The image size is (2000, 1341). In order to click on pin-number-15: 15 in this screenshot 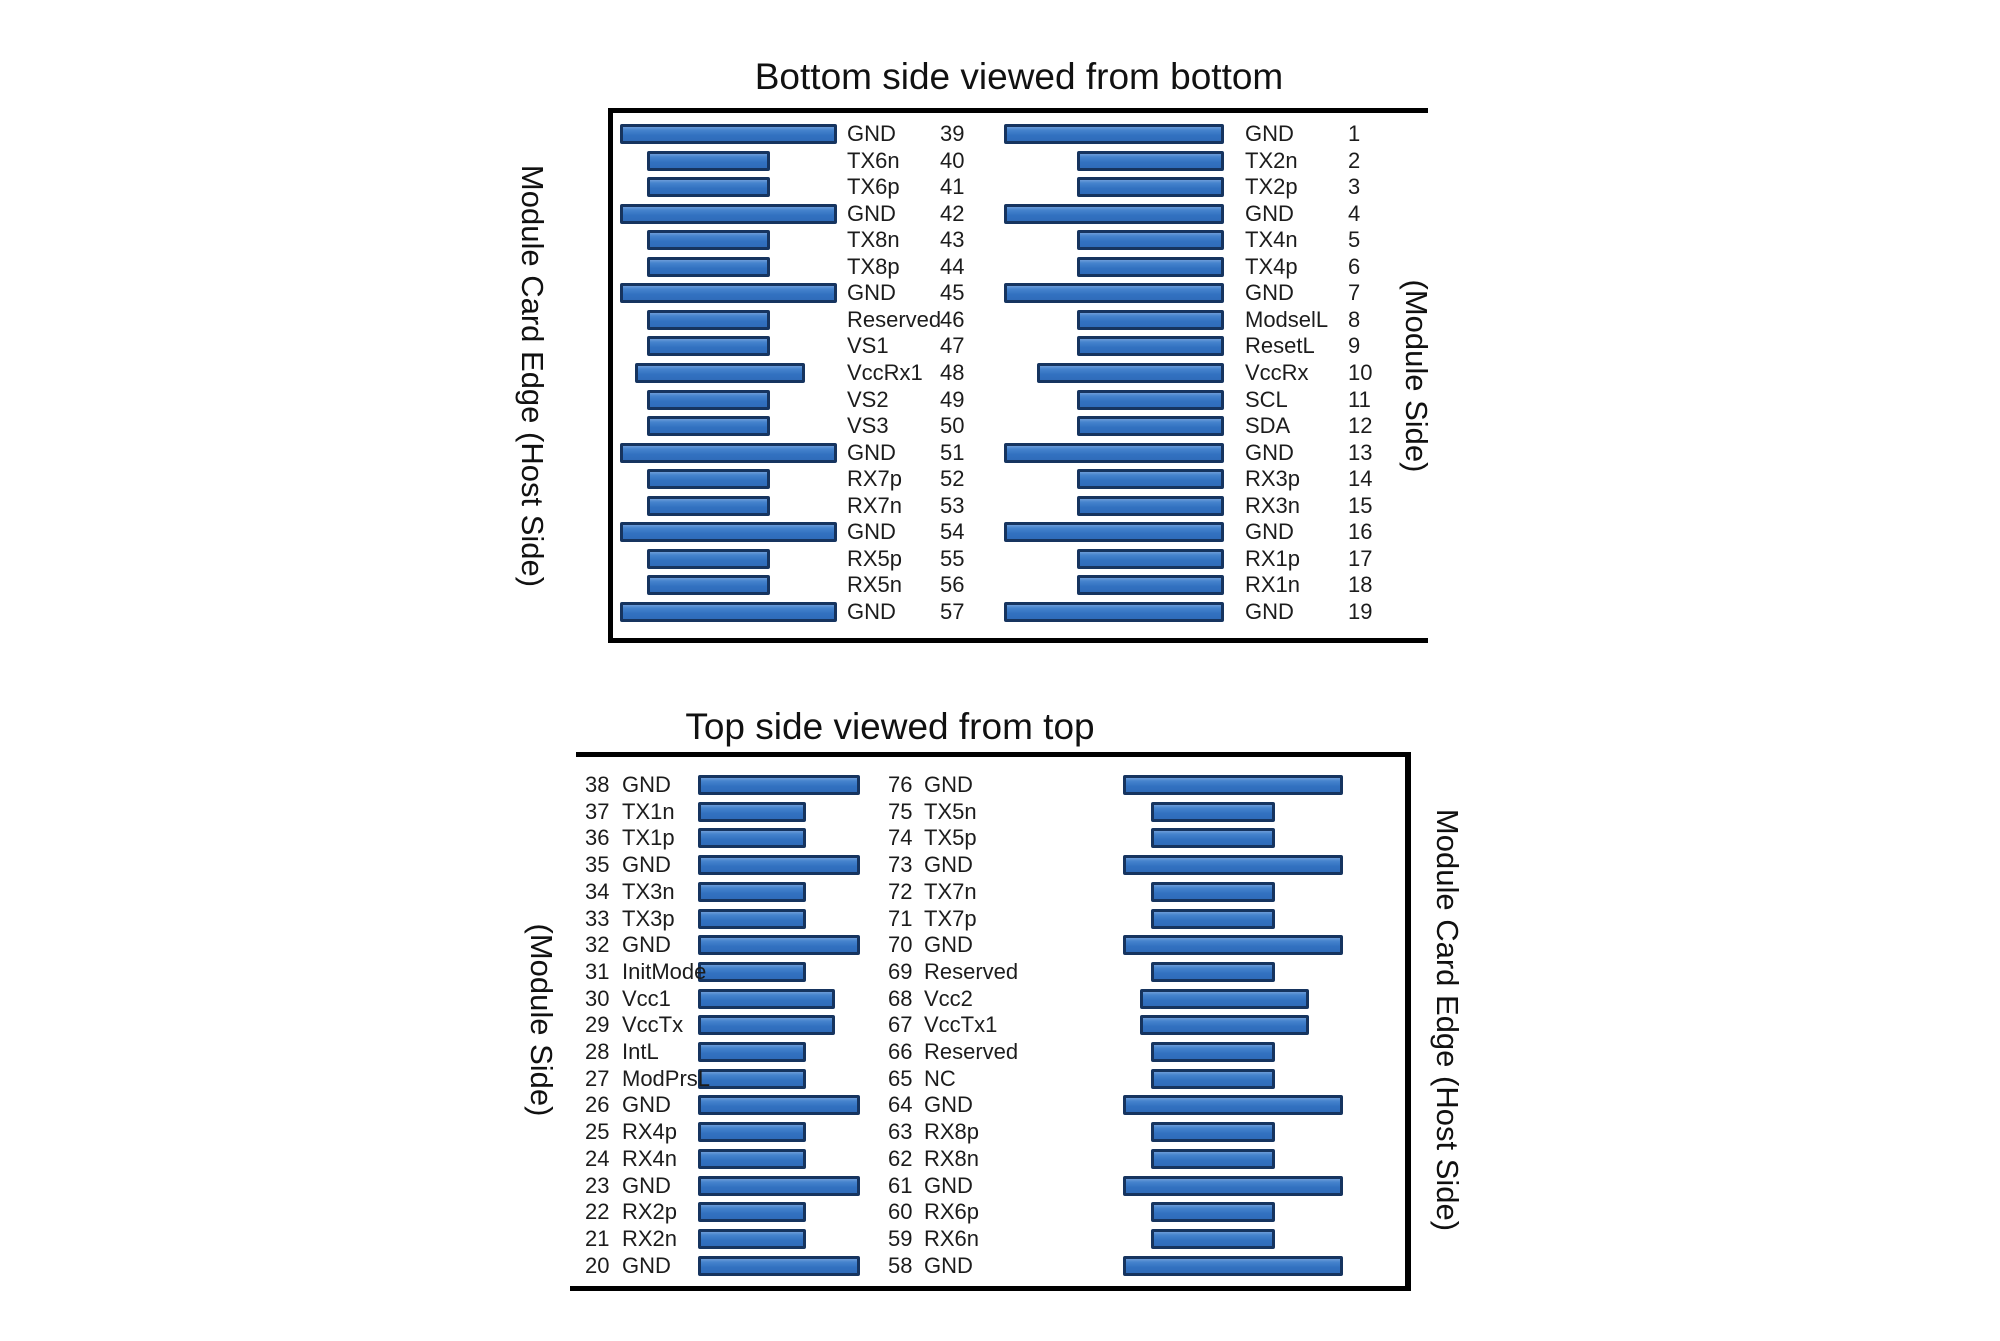, I will do `click(1360, 505)`.